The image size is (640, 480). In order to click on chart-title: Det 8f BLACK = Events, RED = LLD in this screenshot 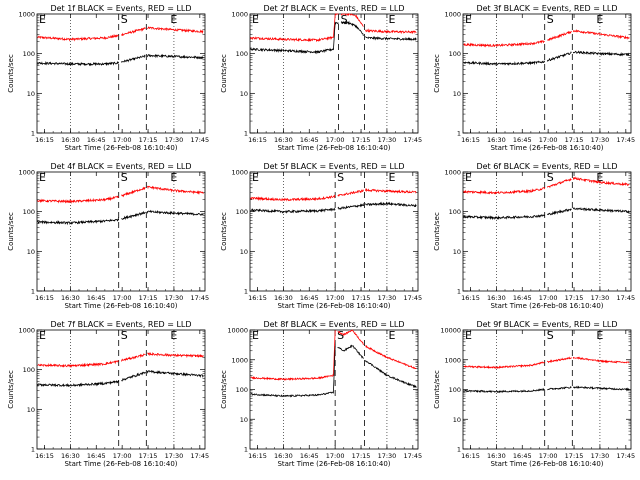, I will do `click(333, 324)`.